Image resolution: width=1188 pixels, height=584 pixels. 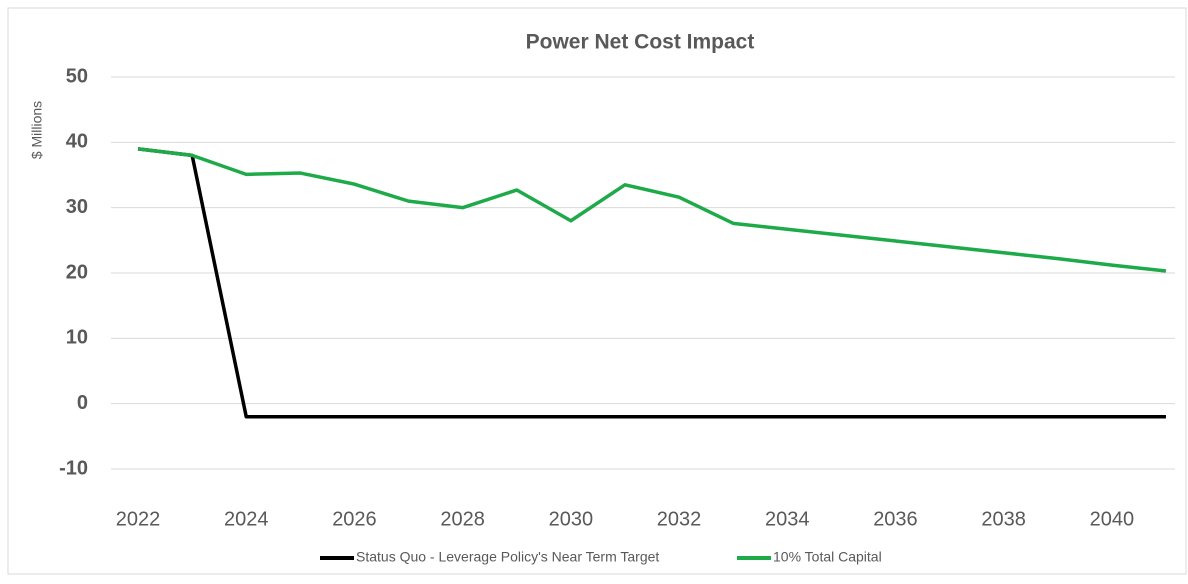 What do you see at coordinates (679, 519) in the screenshot?
I see `x-tick-label: 2032` at bounding box center [679, 519].